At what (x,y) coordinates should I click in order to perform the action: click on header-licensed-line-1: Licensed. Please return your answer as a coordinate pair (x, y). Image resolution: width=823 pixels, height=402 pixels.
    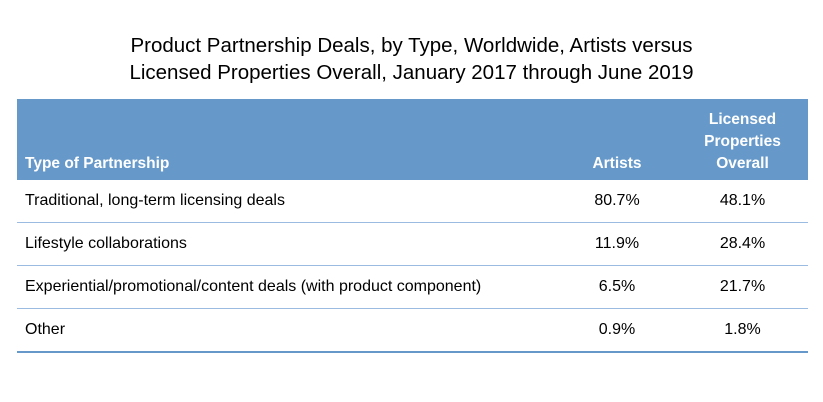
    Looking at the image, I should click on (742, 119).